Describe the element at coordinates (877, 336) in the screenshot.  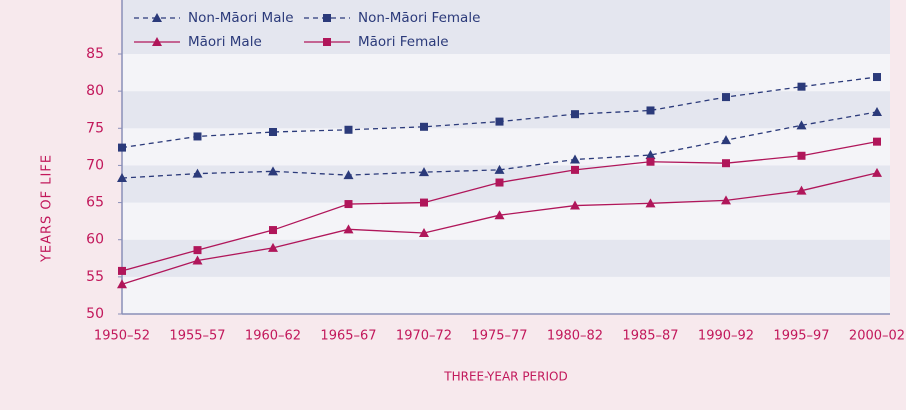
I see `x-tick-label: 2000–02` at that location.